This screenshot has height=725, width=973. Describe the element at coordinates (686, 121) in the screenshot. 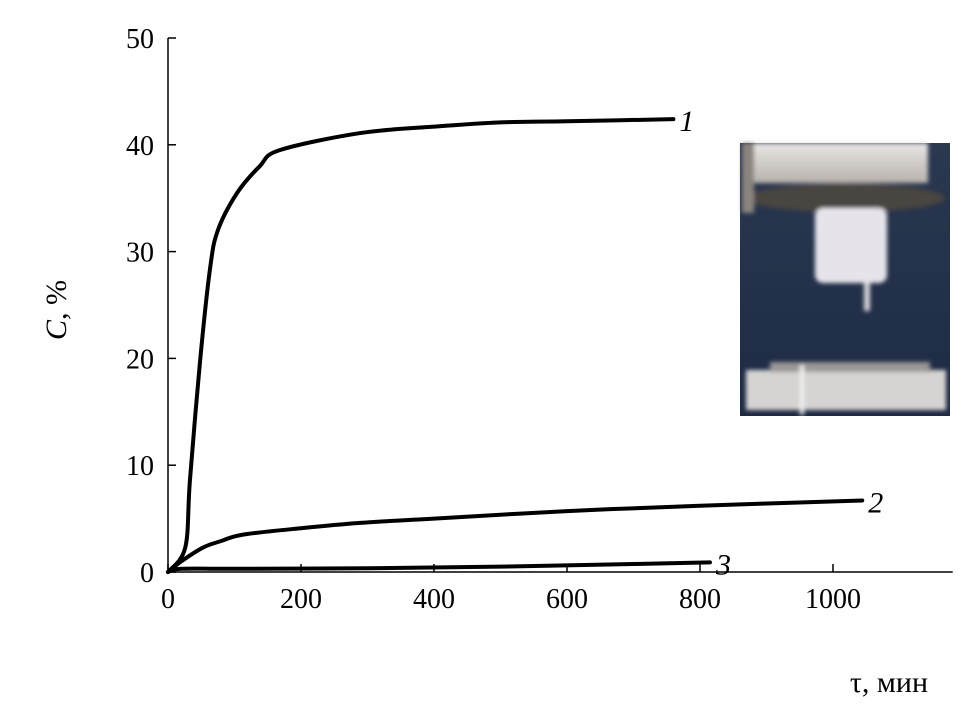

I see `series-label-1: 1` at that location.